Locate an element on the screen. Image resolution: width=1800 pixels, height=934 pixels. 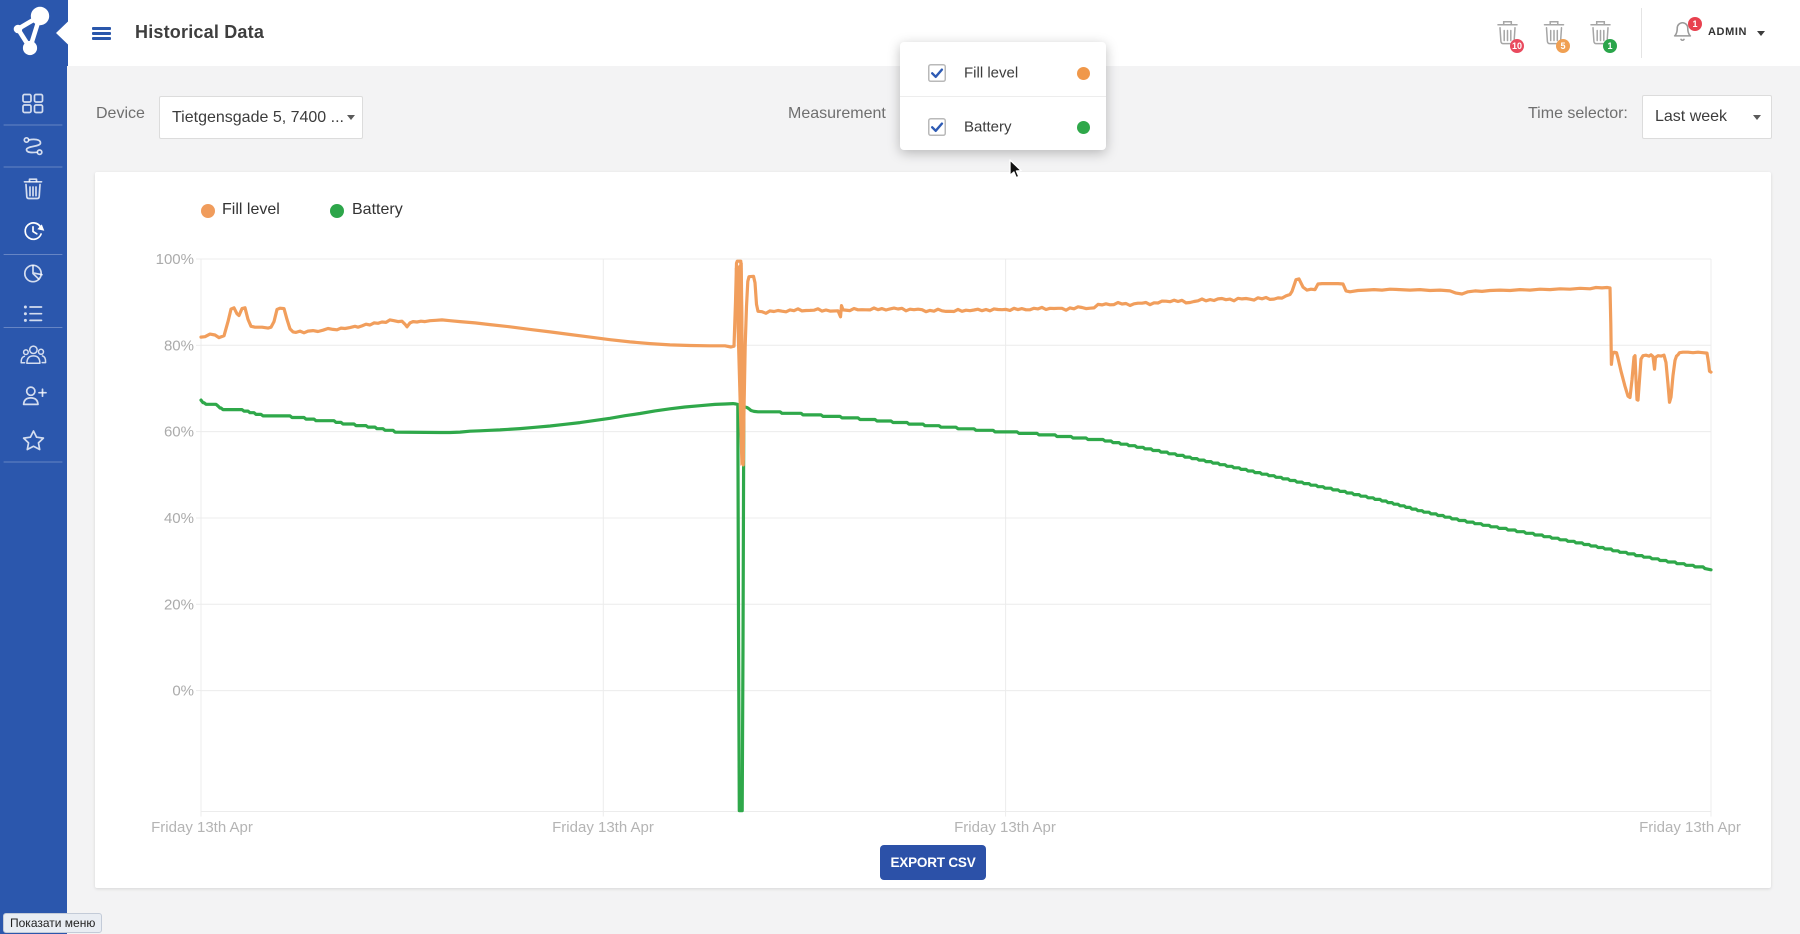
svg-text: 80% is located at coordinates (179, 345).